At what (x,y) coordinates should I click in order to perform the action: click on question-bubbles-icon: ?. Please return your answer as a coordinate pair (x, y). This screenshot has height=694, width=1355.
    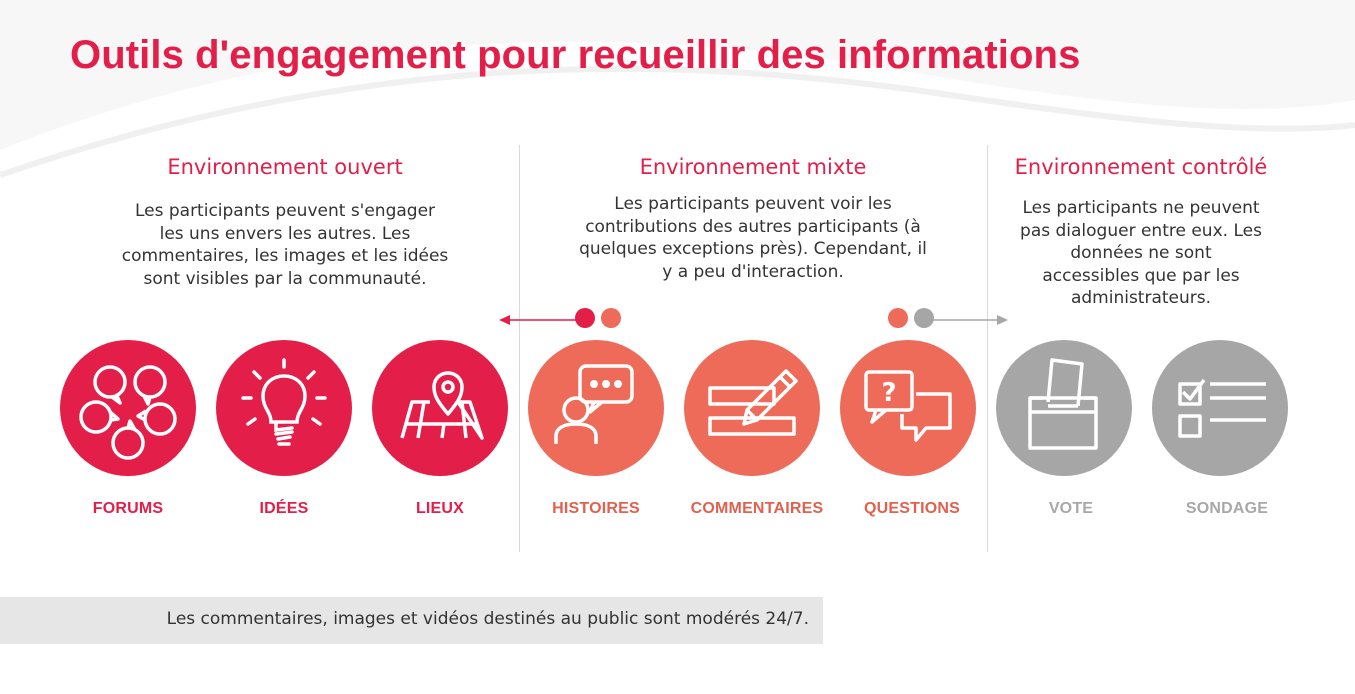
    Looking at the image, I should click on (908, 406).